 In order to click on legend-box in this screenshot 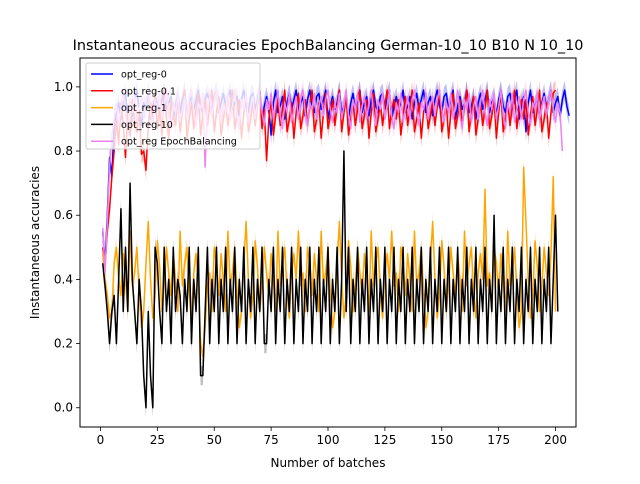, I will do `click(173, 106)`.